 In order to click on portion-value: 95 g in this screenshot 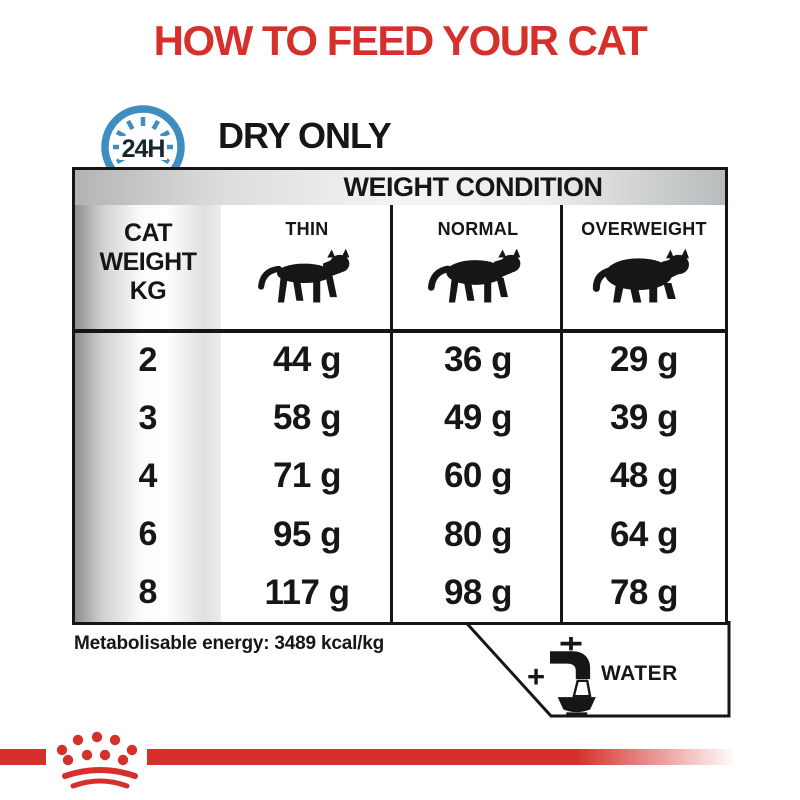, I will do `click(307, 534)`.